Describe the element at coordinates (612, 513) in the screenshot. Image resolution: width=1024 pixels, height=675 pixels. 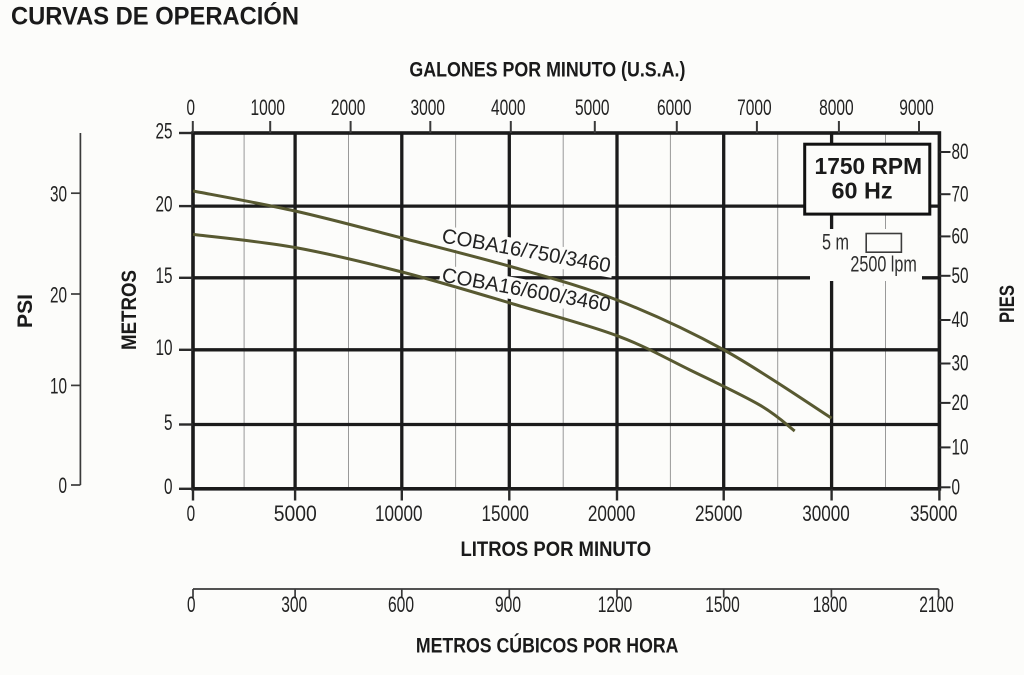
I see `svg-text: 20000` at that location.